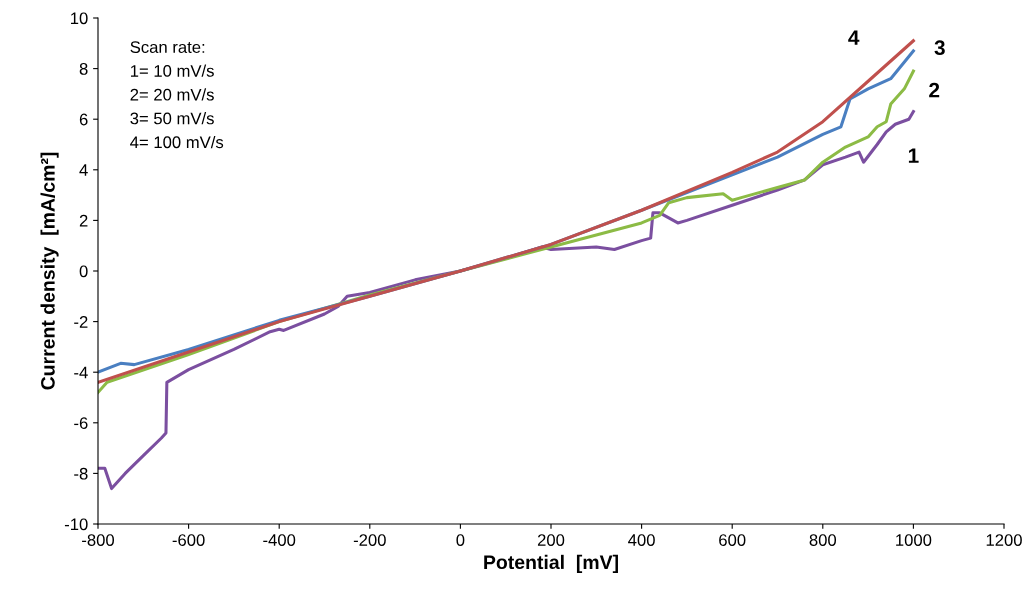 The height and width of the screenshot is (609, 1034). I want to click on series-label: 2, so click(934, 90).